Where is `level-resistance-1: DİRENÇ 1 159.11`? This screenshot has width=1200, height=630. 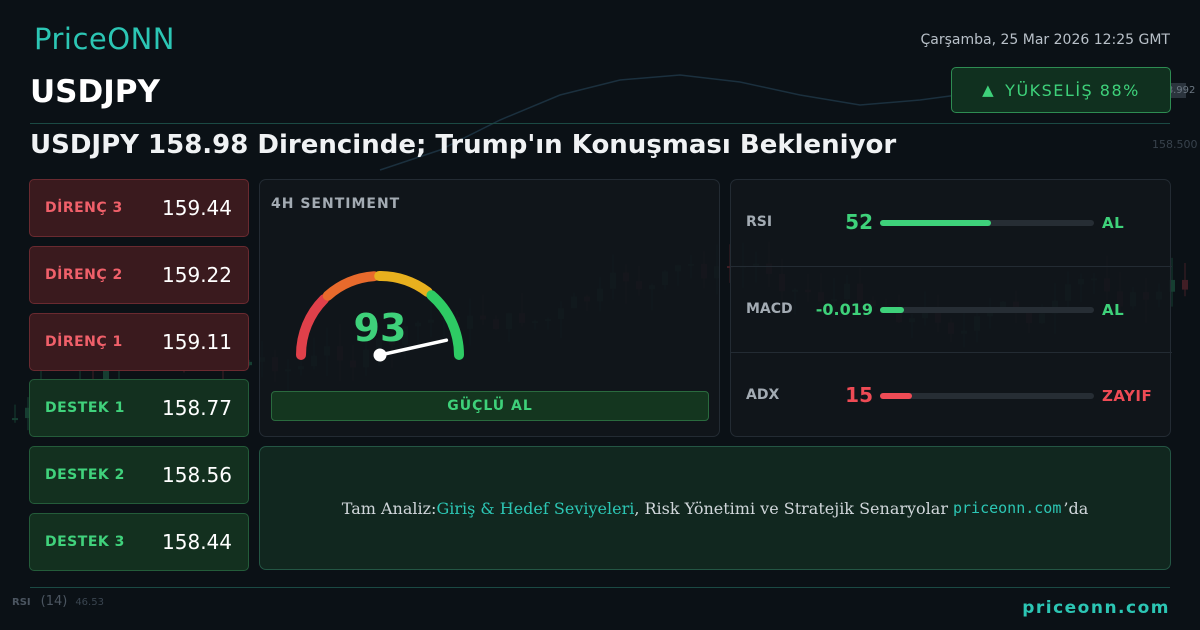
level-resistance-1: DİRENÇ 1 159.11 is located at coordinates (139, 342).